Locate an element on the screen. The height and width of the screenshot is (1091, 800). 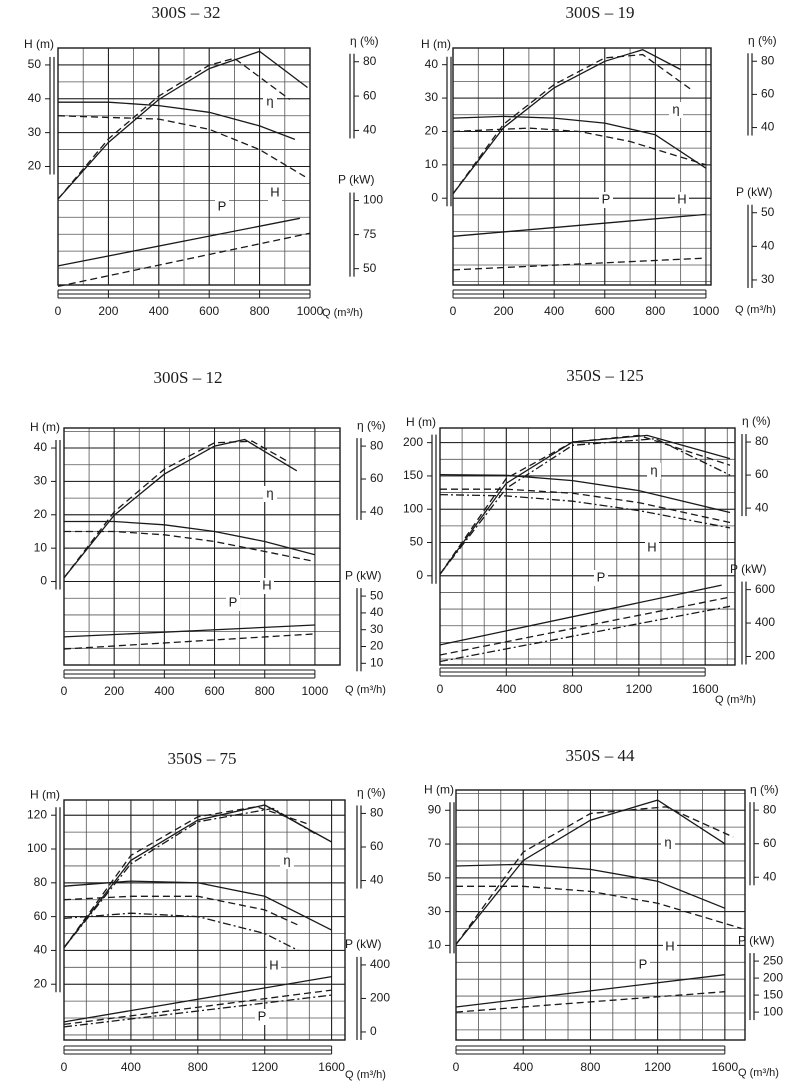
chart-title: 300S – 19 is located at coordinates (600, 12).